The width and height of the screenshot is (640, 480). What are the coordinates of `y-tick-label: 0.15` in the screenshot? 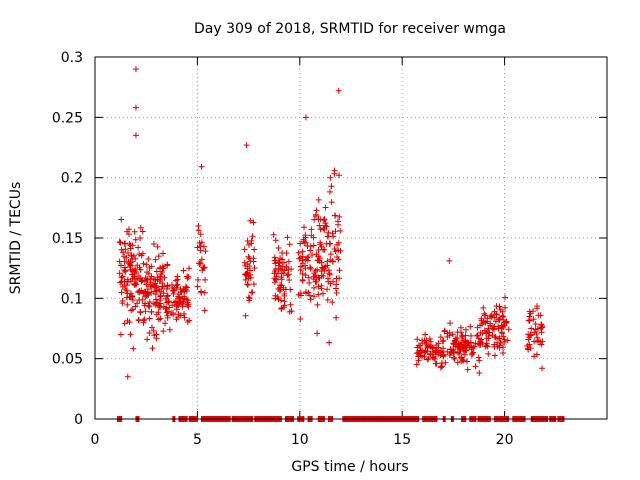 It's located at (67, 239).